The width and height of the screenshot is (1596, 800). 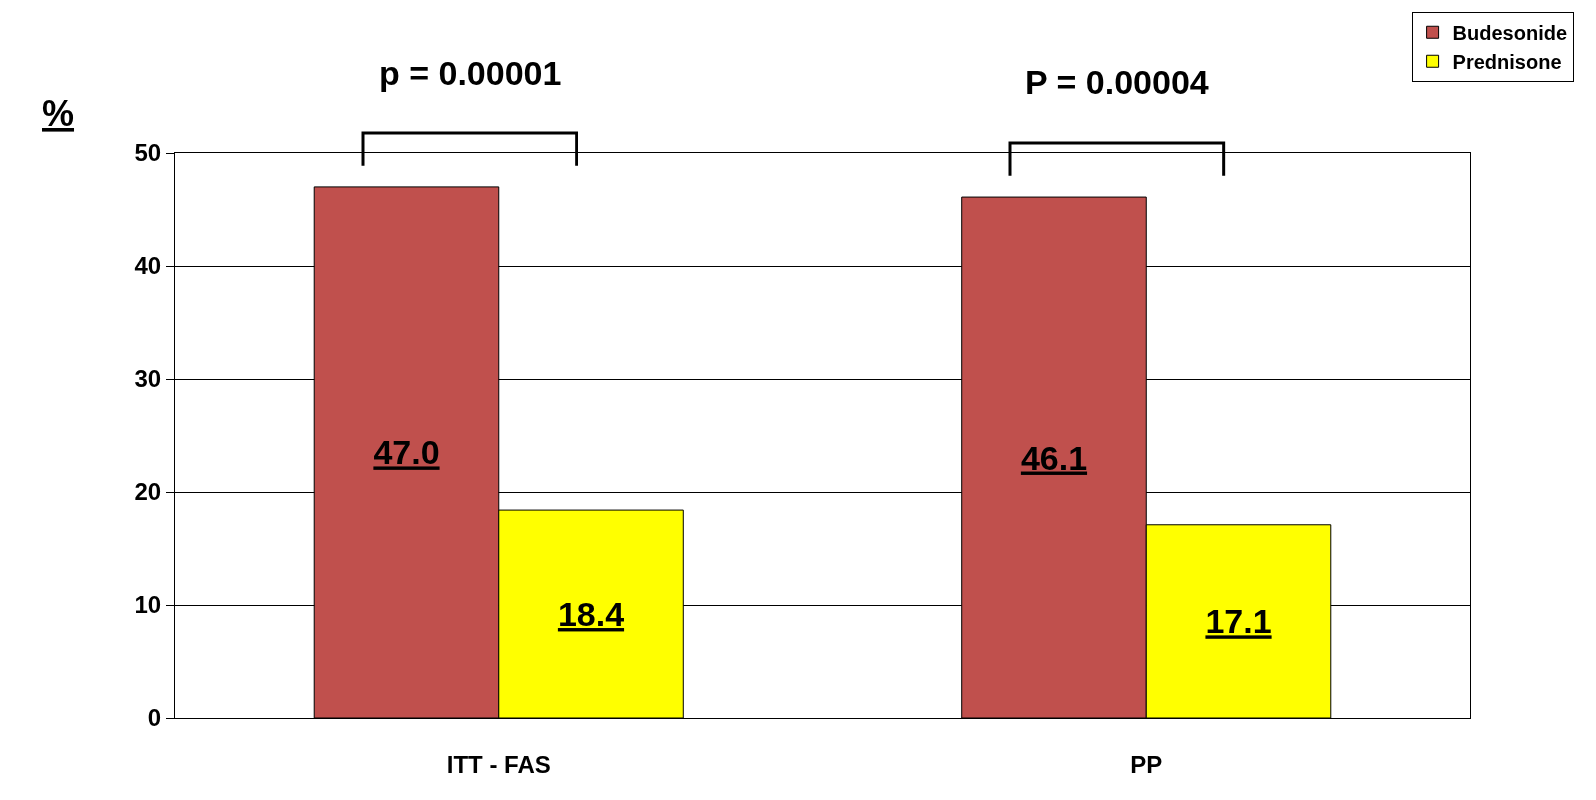 What do you see at coordinates (1146, 764) in the screenshot?
I see `x-tick-label: PP` at bounding box center [1146, 764].